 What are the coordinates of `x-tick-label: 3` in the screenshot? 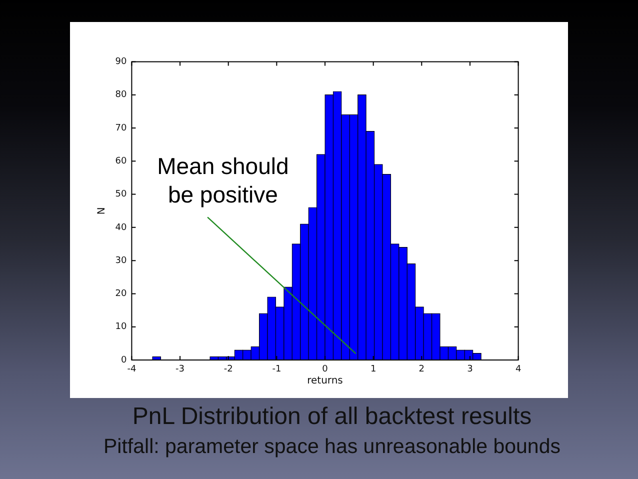 It's located at (470, 369).